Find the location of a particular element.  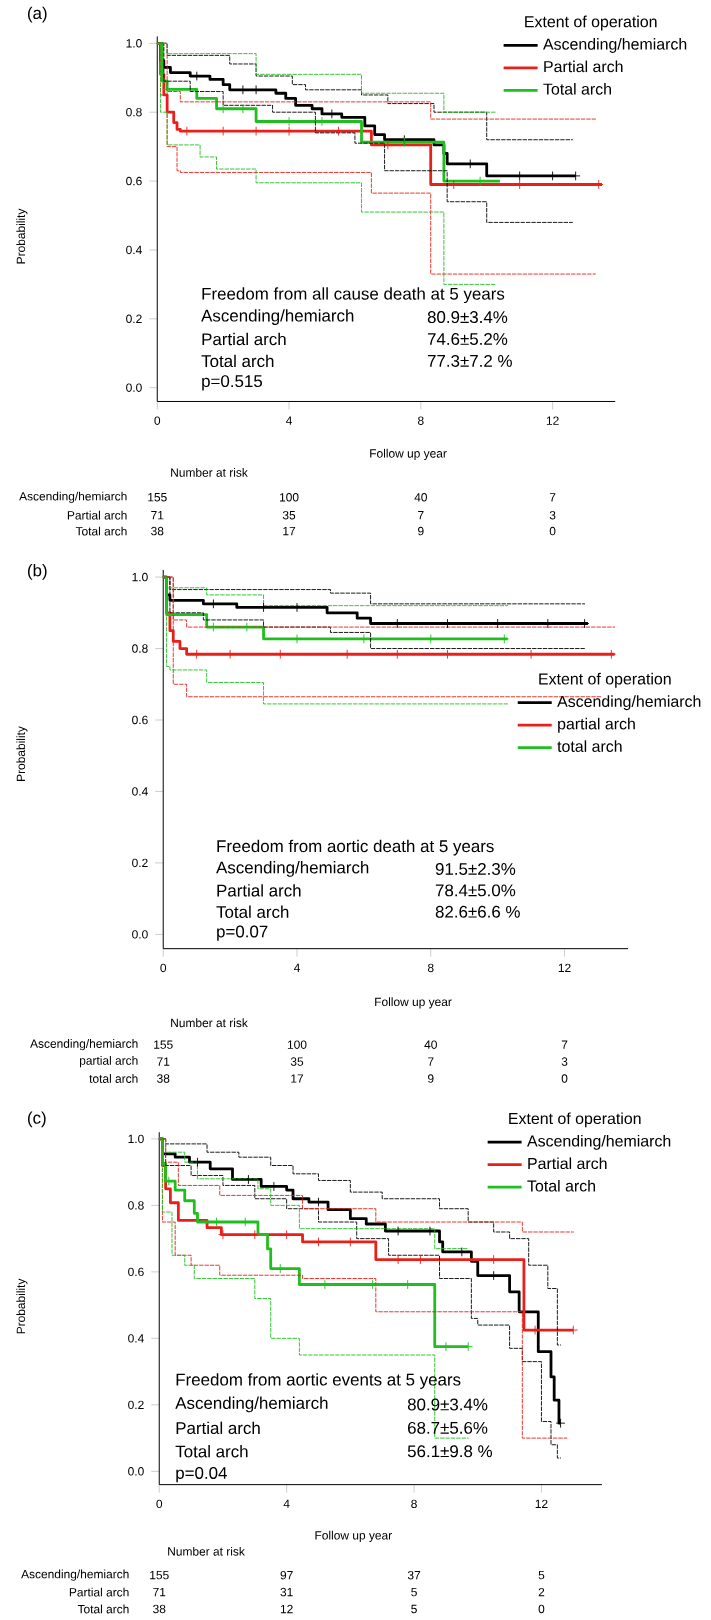

text: 31 is located at coordinates (286, 1592).